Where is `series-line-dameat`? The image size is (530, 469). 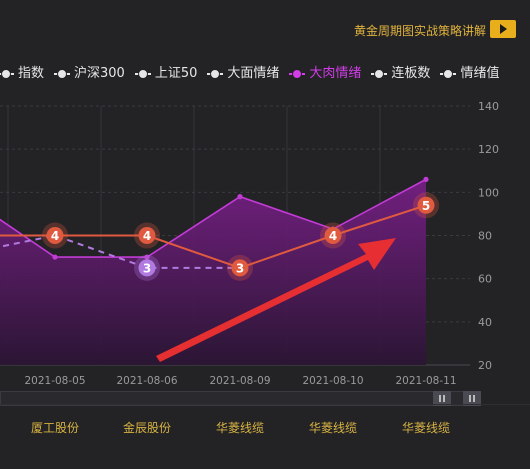
series-line-dameat is located at coordinates (213, 218).